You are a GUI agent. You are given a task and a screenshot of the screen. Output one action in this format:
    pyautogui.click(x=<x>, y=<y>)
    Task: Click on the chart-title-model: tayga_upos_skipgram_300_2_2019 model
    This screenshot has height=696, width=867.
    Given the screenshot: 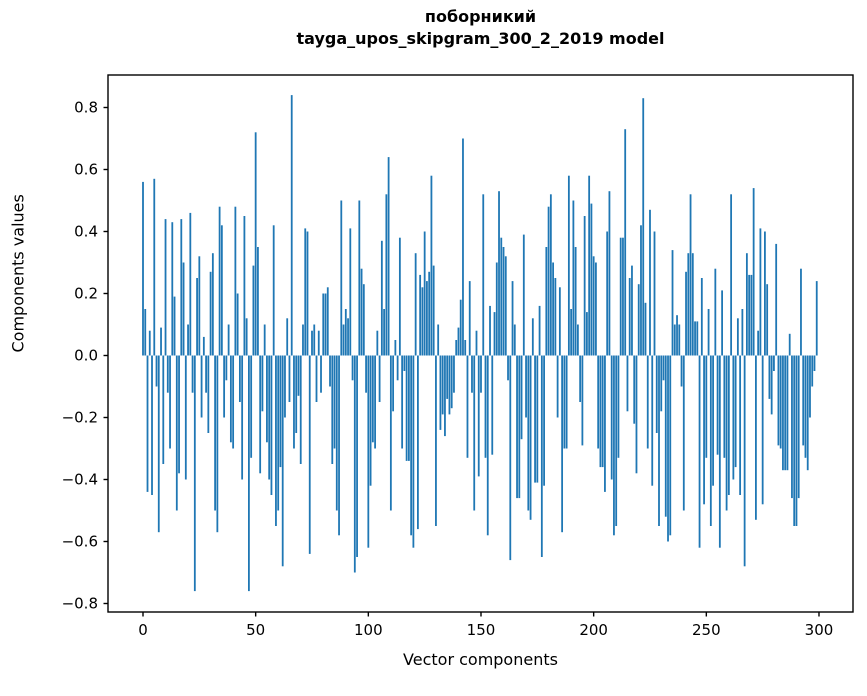 What is the action you would take?
    pyautogui.click(x=480, y=38)
    